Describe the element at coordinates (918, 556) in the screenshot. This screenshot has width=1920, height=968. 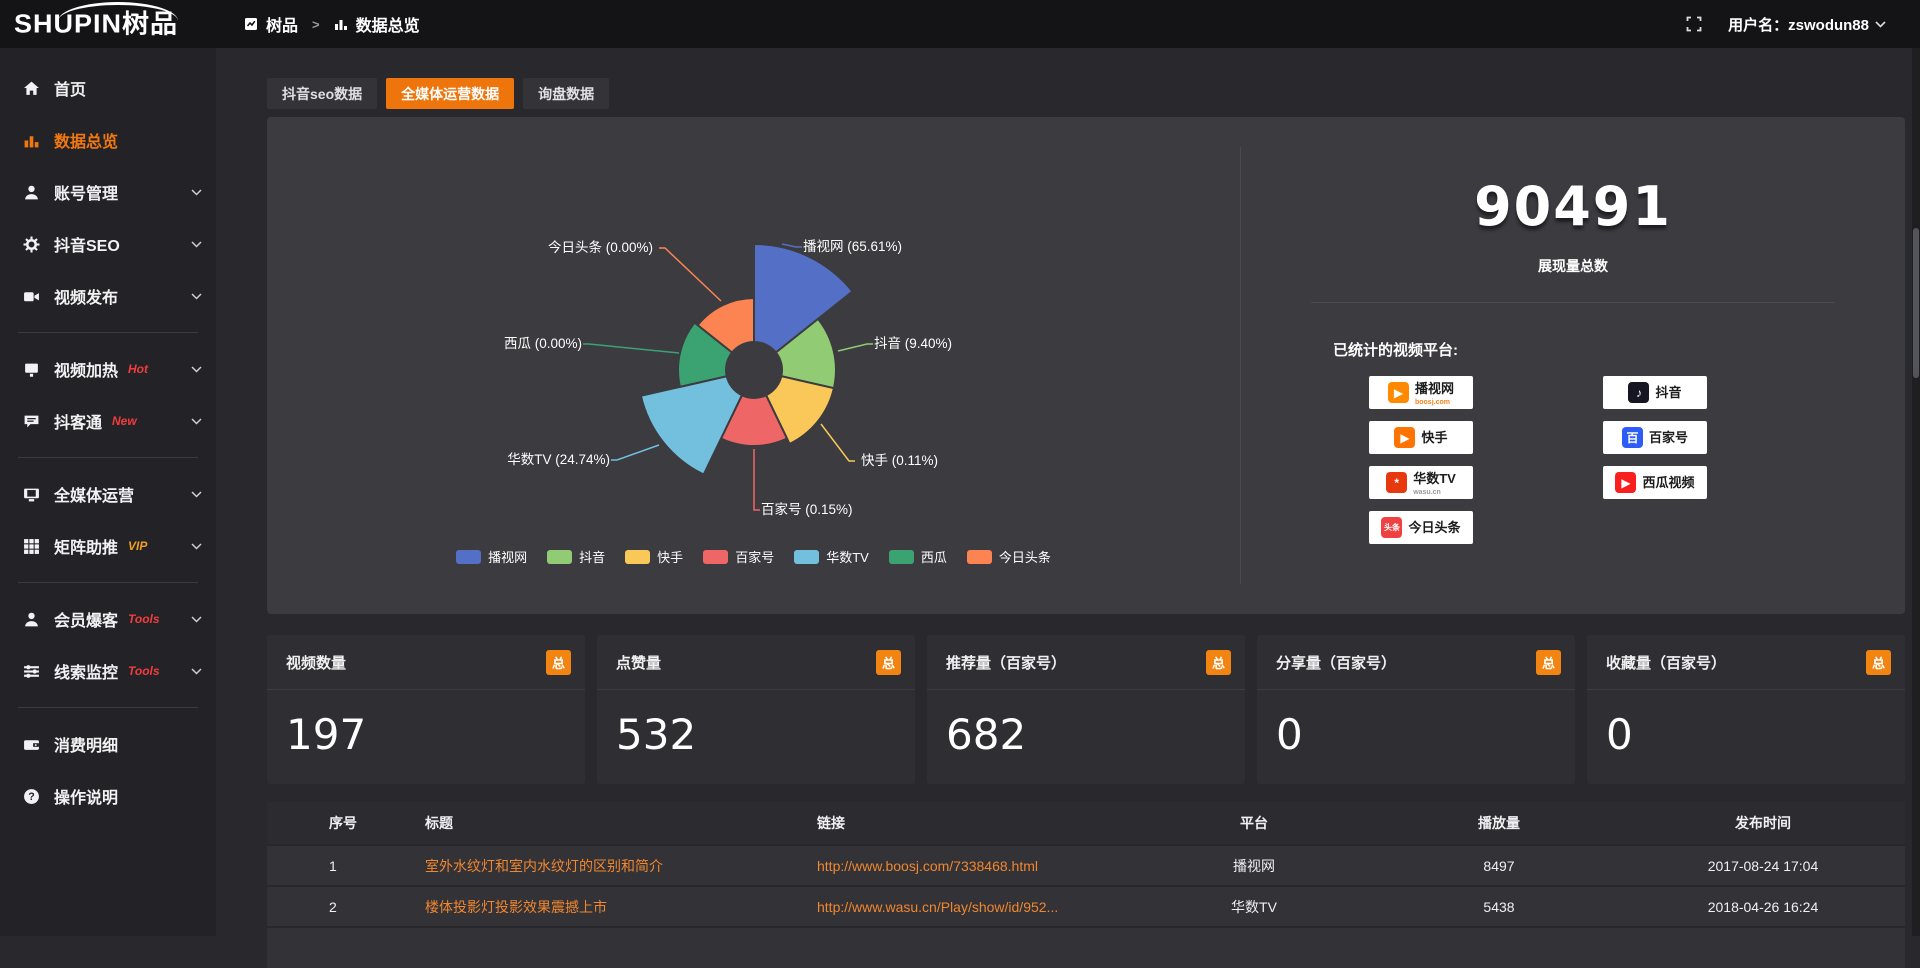
I see `legend-item-西瓜: 西瓜` at that location.